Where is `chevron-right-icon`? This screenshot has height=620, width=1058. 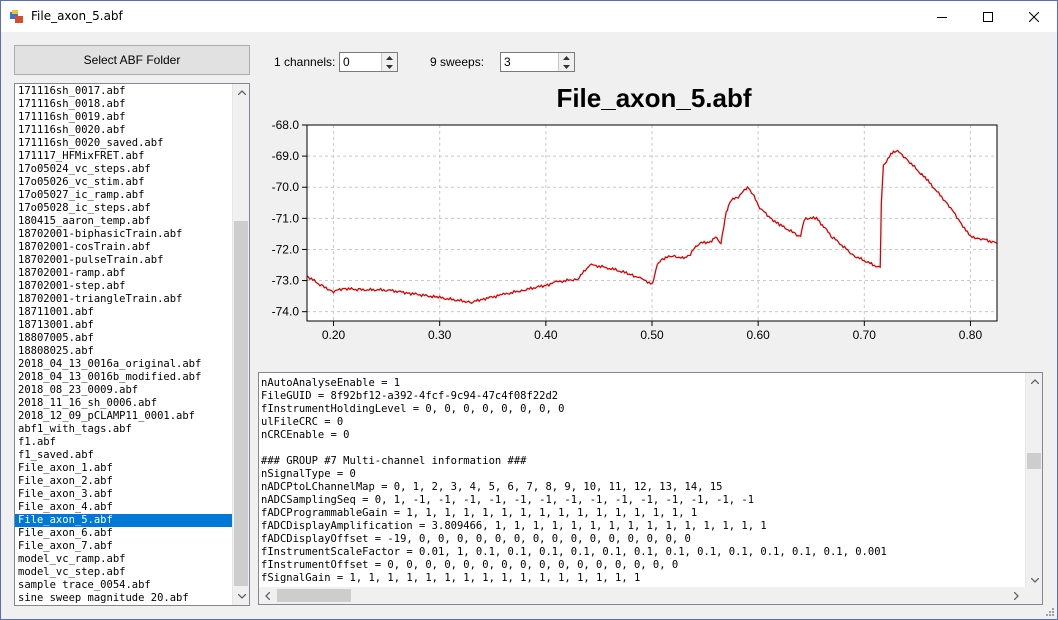 chevron-right-icon is located at coordinates (1016, 595).